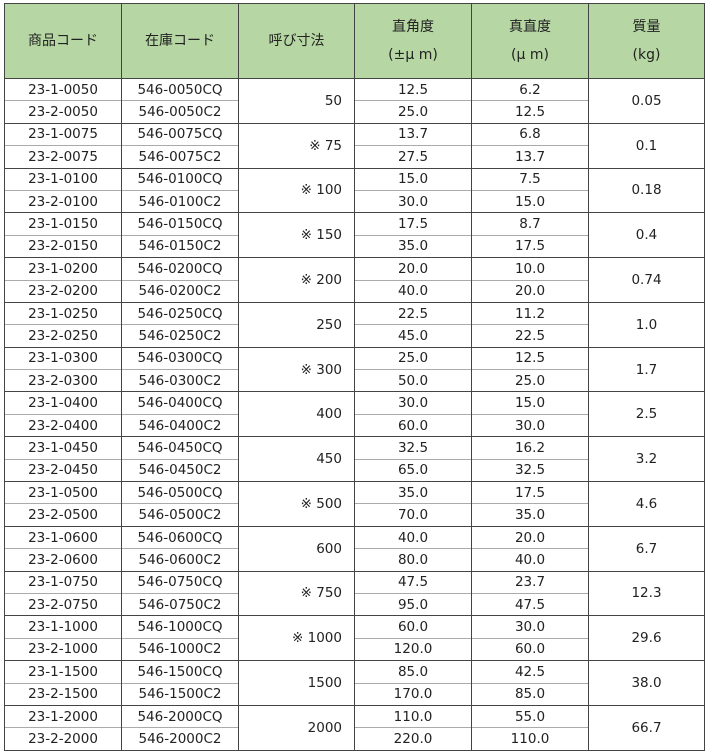 This screenshot has width=712, height=753. Describe the element at coordinates (646, 145) in the screenshot. I see `mass-cell: 0.1` at that location.